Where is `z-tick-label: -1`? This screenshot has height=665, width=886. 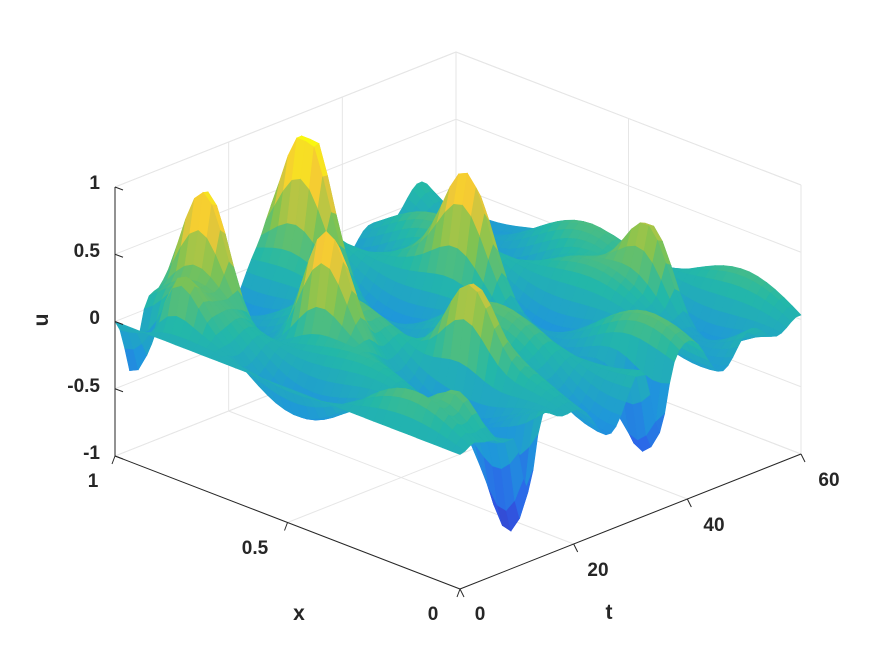 z-tick-label: -1 is located at coordinates (91, 453).